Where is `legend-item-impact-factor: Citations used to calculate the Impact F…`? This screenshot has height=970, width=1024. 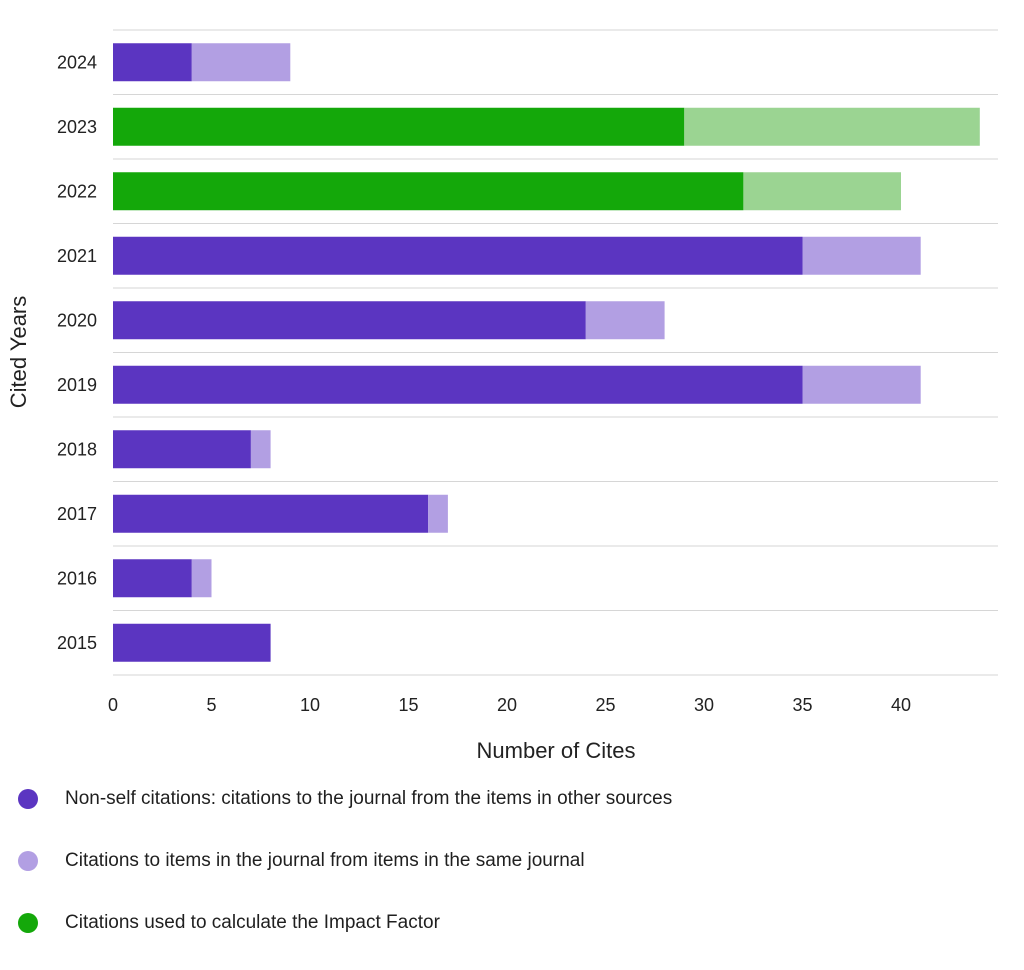
legend-item-impact-factor: Citations used to calculate the Impact F… is located at coordinates (345, 923).